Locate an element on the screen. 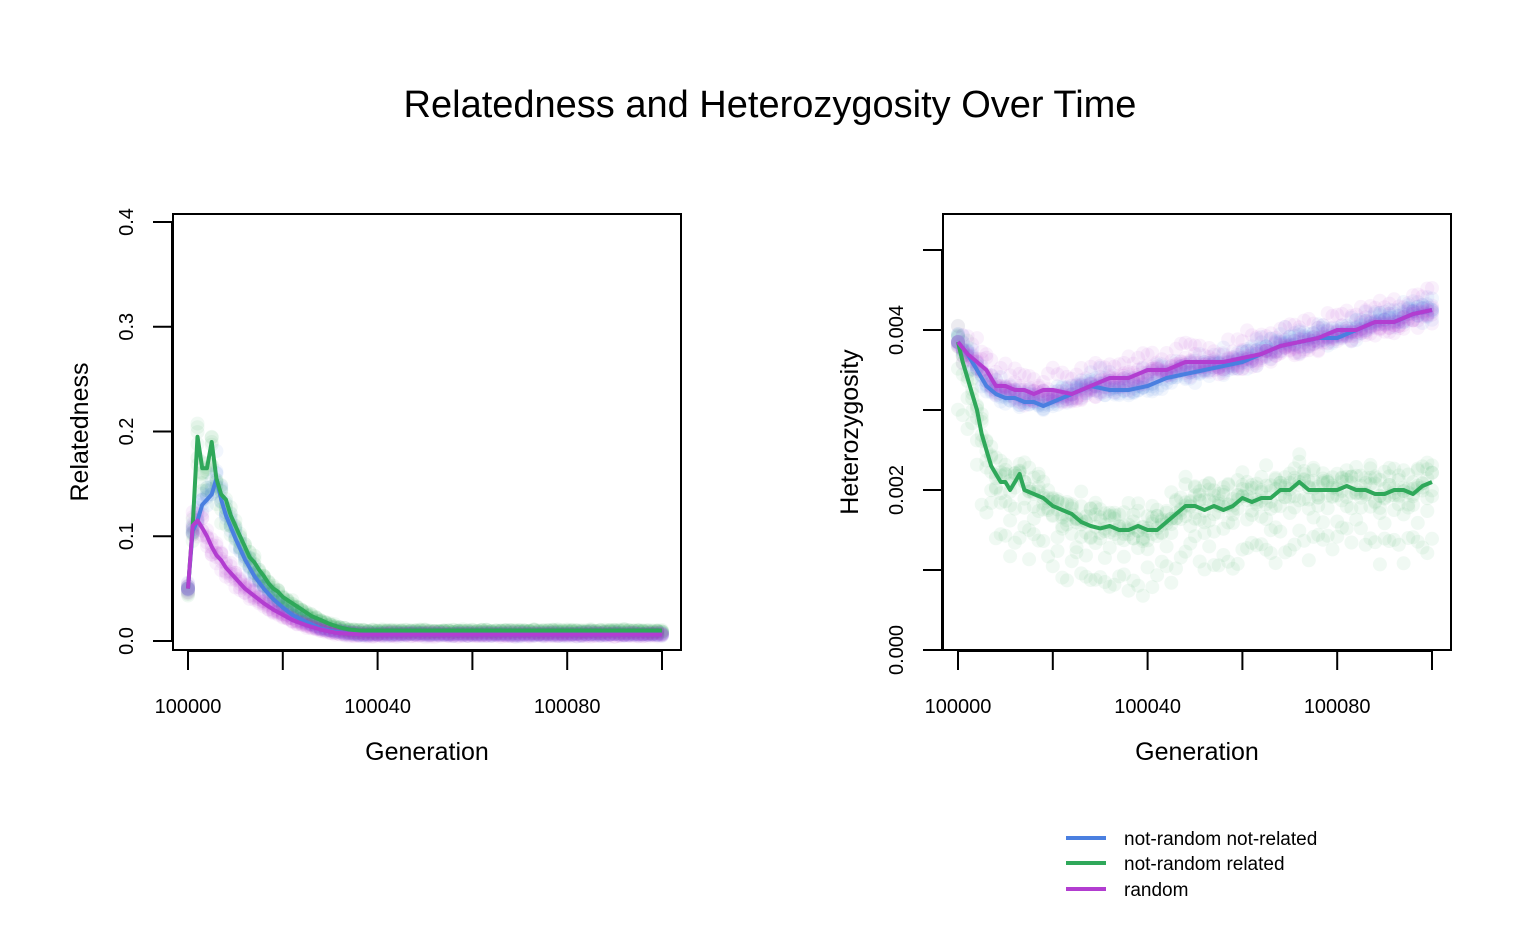  relatedness-x-label: Generation is located at coordinates (427, 752).